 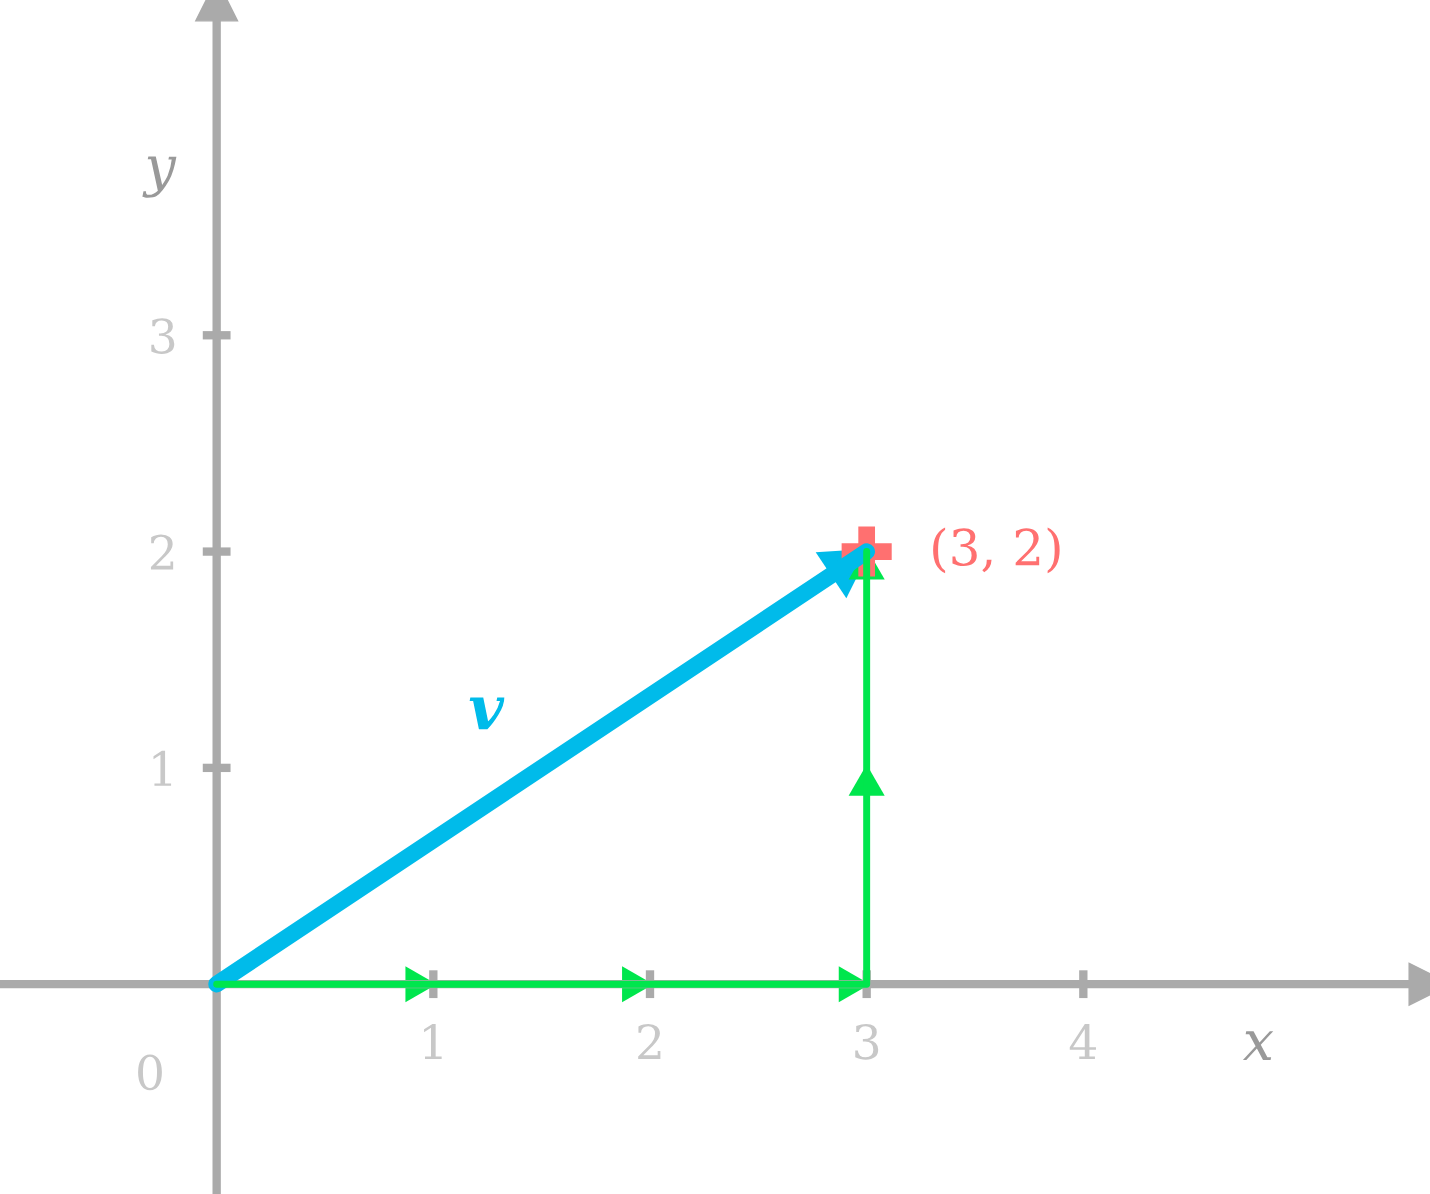 What do you see at coordinates (1258, 1046) in the screenshot?
I see `x-axis-title: x` at bounding box center [1258, 1046].